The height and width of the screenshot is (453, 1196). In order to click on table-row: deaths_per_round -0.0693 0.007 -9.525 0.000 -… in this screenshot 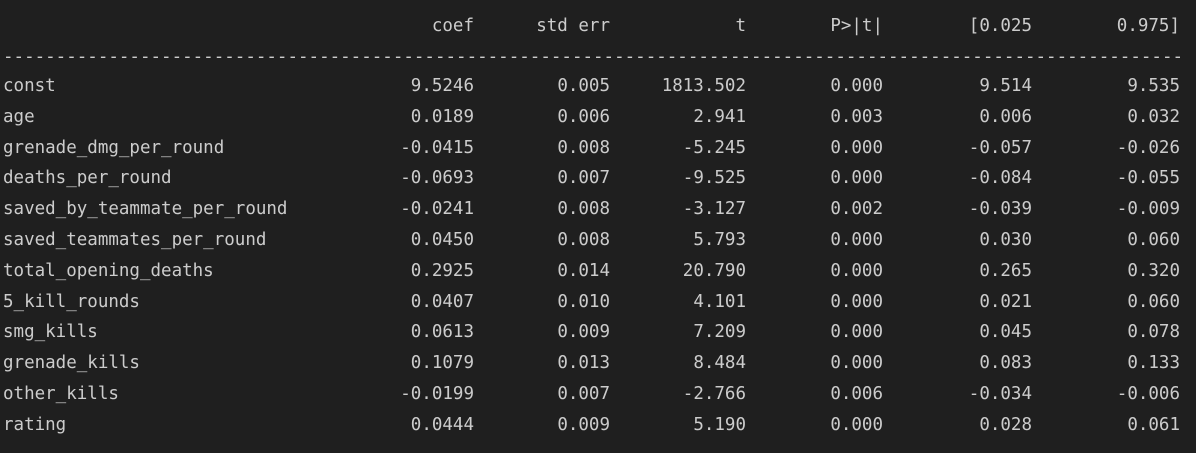, I will do `click(598, 178)`.